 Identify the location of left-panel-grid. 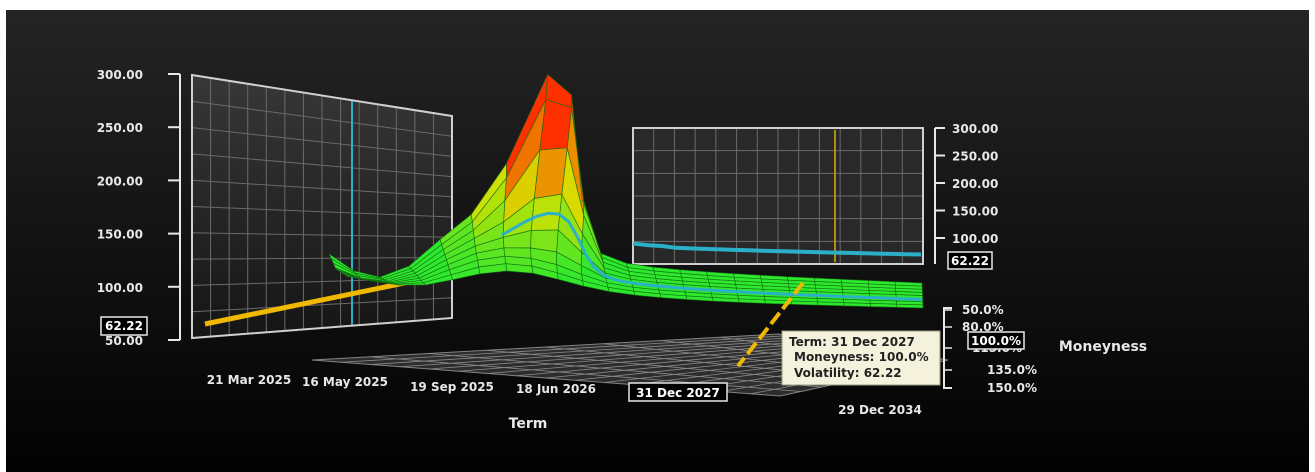
(322, 207).